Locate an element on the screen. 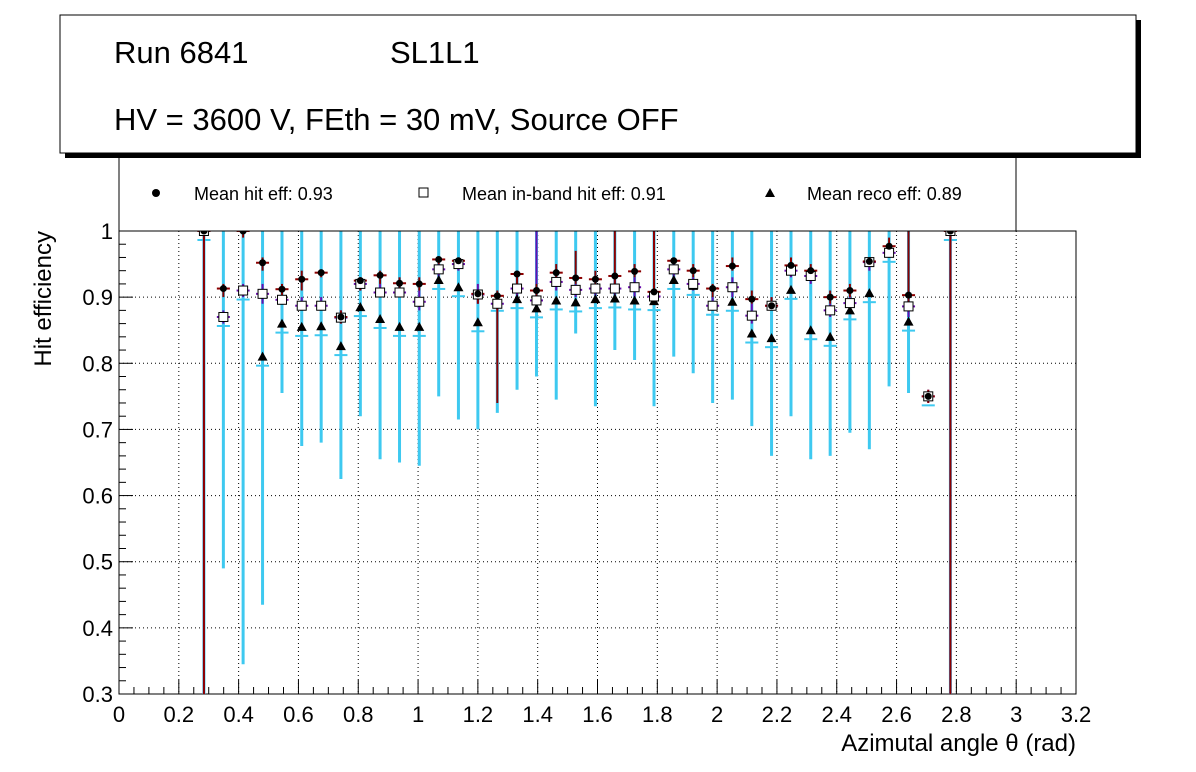 This screenshot has width=1196, height=772. data-markers is located at coordinates (577, 314).